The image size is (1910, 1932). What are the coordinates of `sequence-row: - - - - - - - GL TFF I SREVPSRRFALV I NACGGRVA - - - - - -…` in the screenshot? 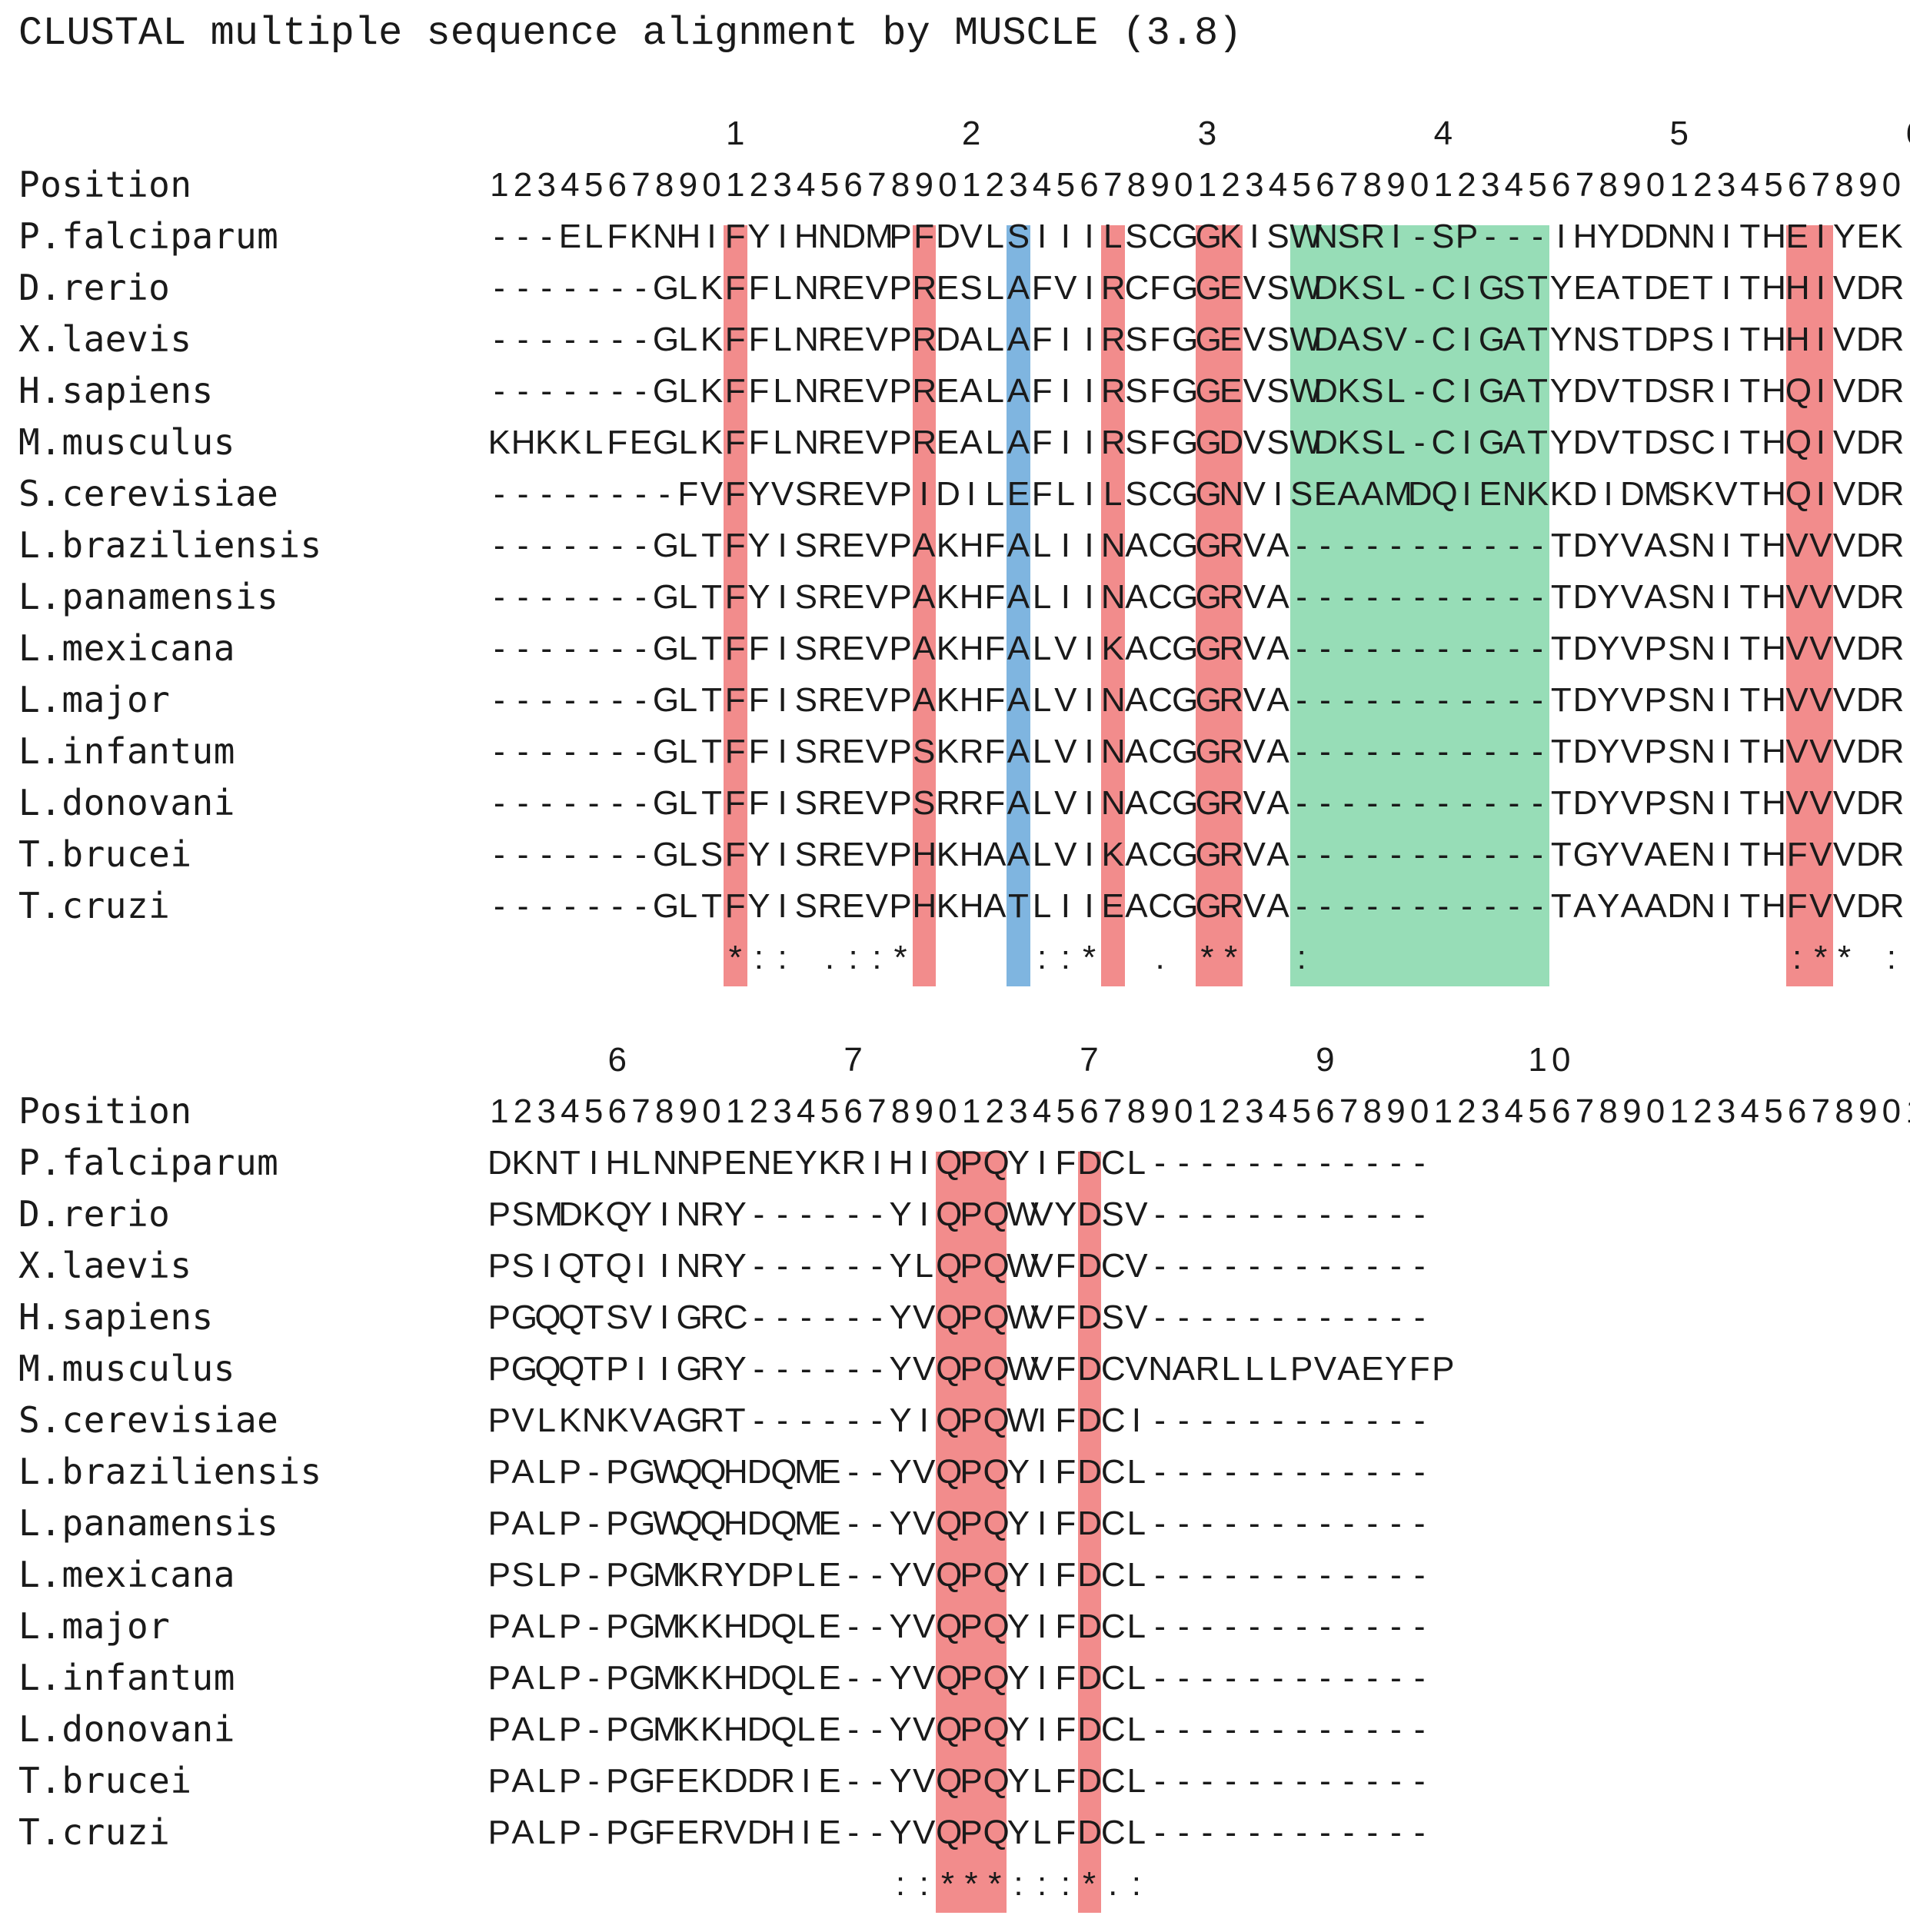 It's located at (1199, 803).